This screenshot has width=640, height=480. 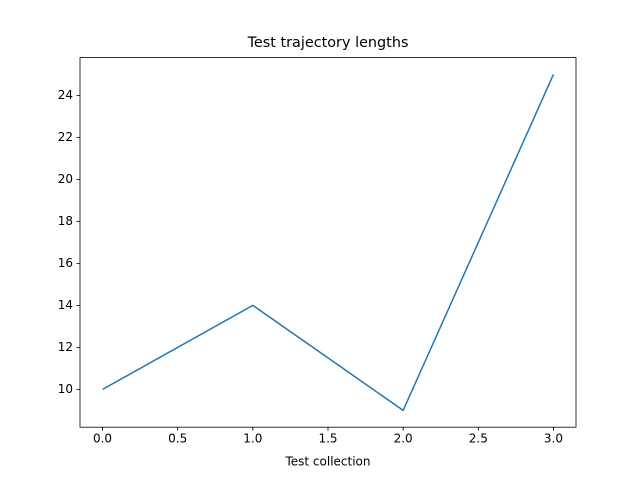 What do you see at coordinates (327, 439) in the screenshot?
I see `x-tick-label: 1.5` at bounding box center [327, 439].